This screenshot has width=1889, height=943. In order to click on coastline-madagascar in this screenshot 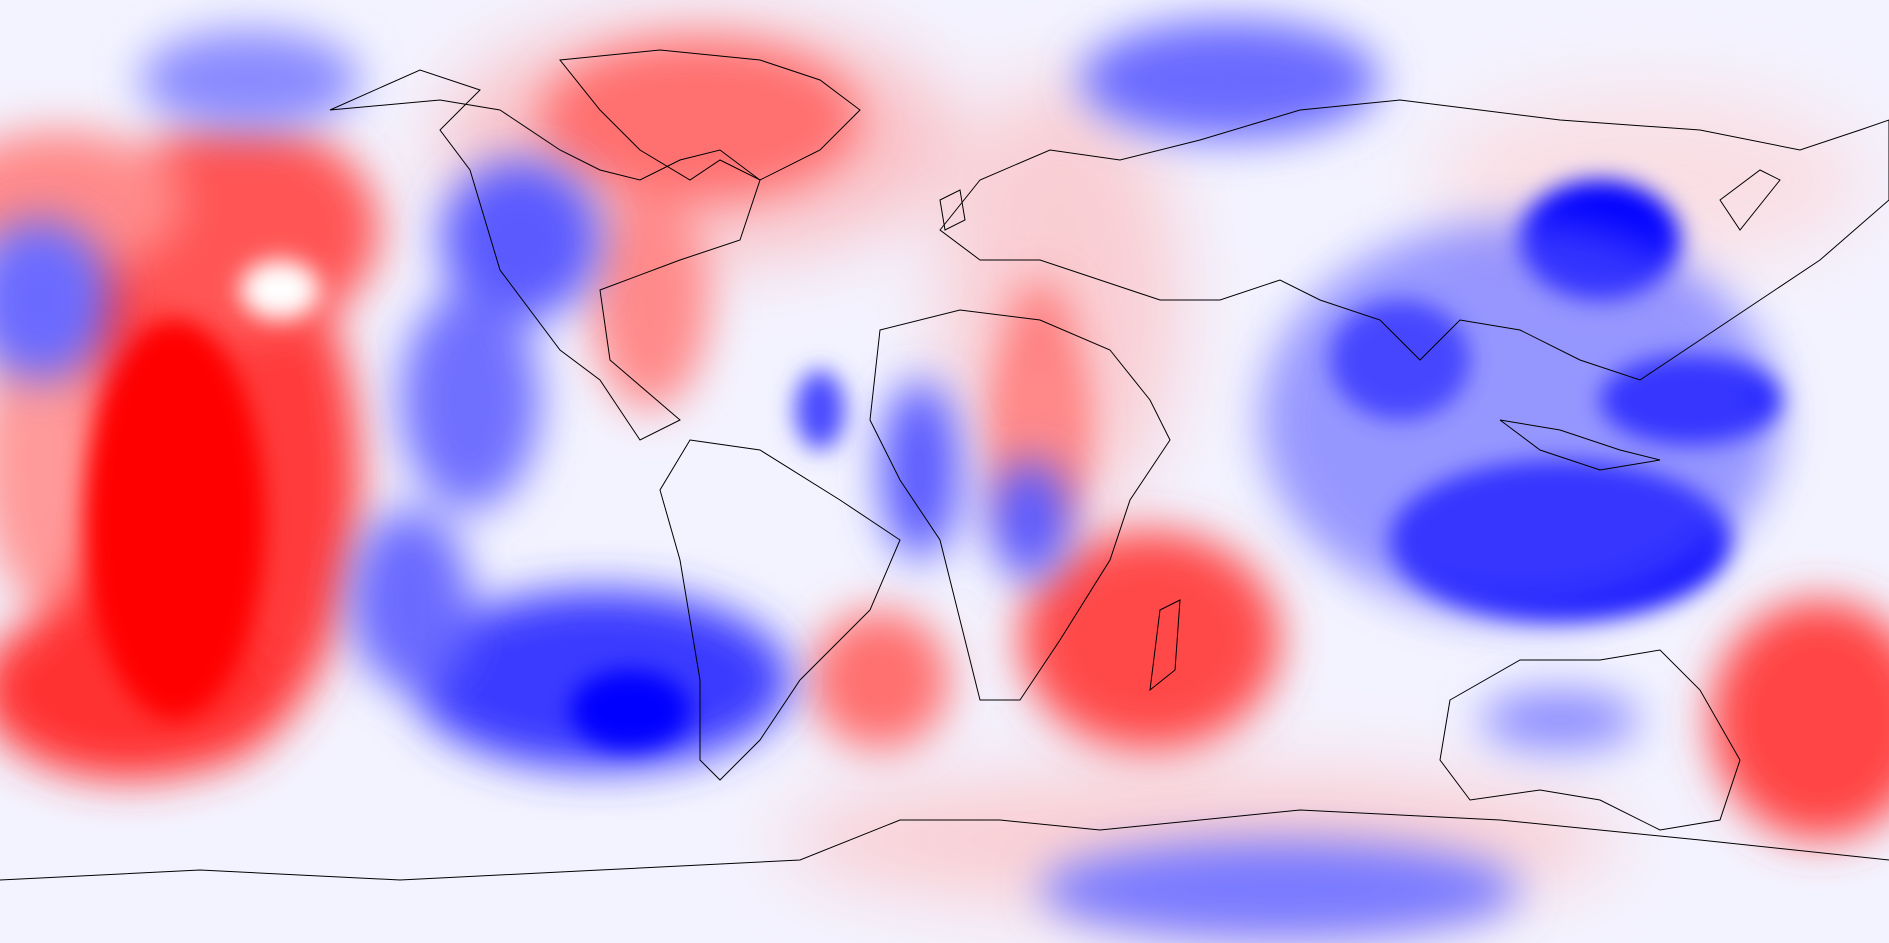, I will do `click(1165, 645)`.